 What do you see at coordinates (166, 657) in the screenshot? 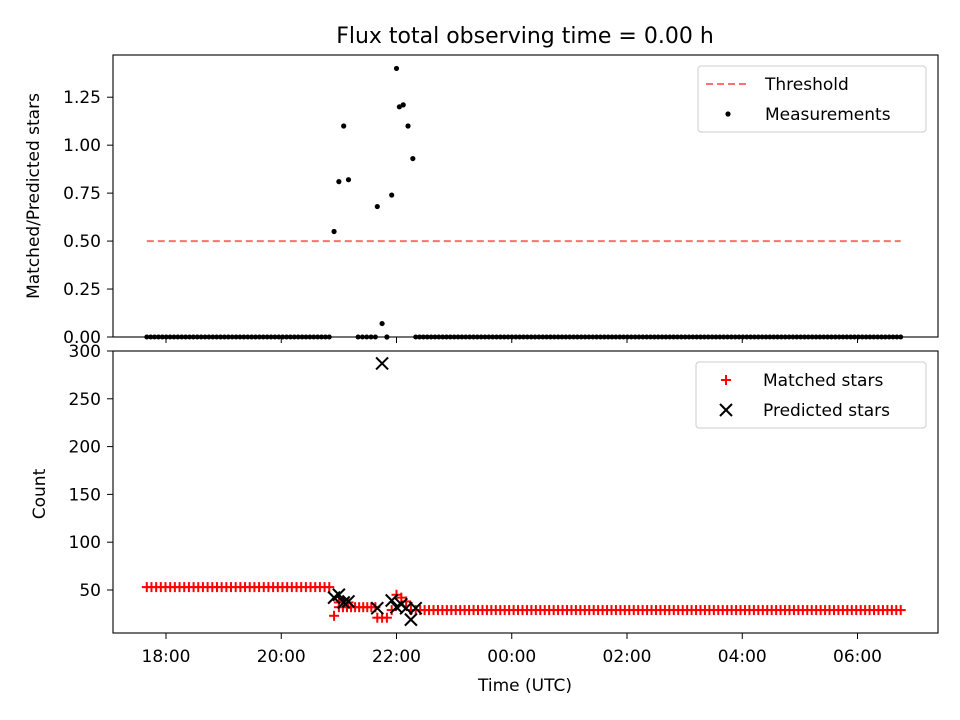
I see `count-x-tick-label: 18:00` at bounding box center [166, 657].